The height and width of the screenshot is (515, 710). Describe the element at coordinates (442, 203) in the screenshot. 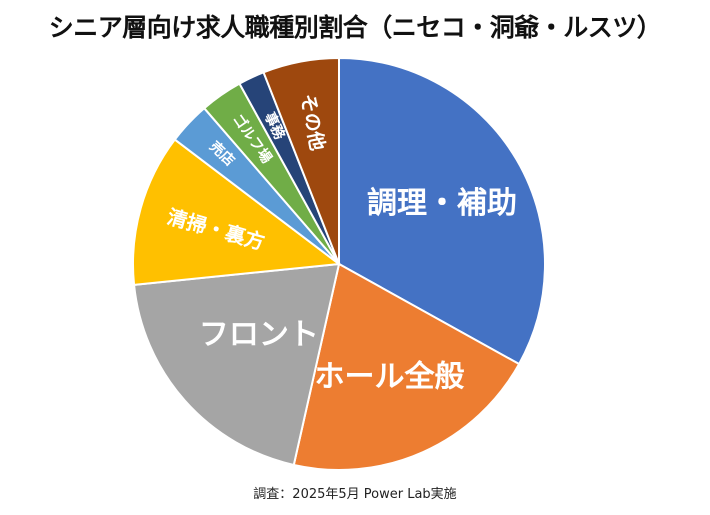

I see `slice-label: 調理・補助` at that location.